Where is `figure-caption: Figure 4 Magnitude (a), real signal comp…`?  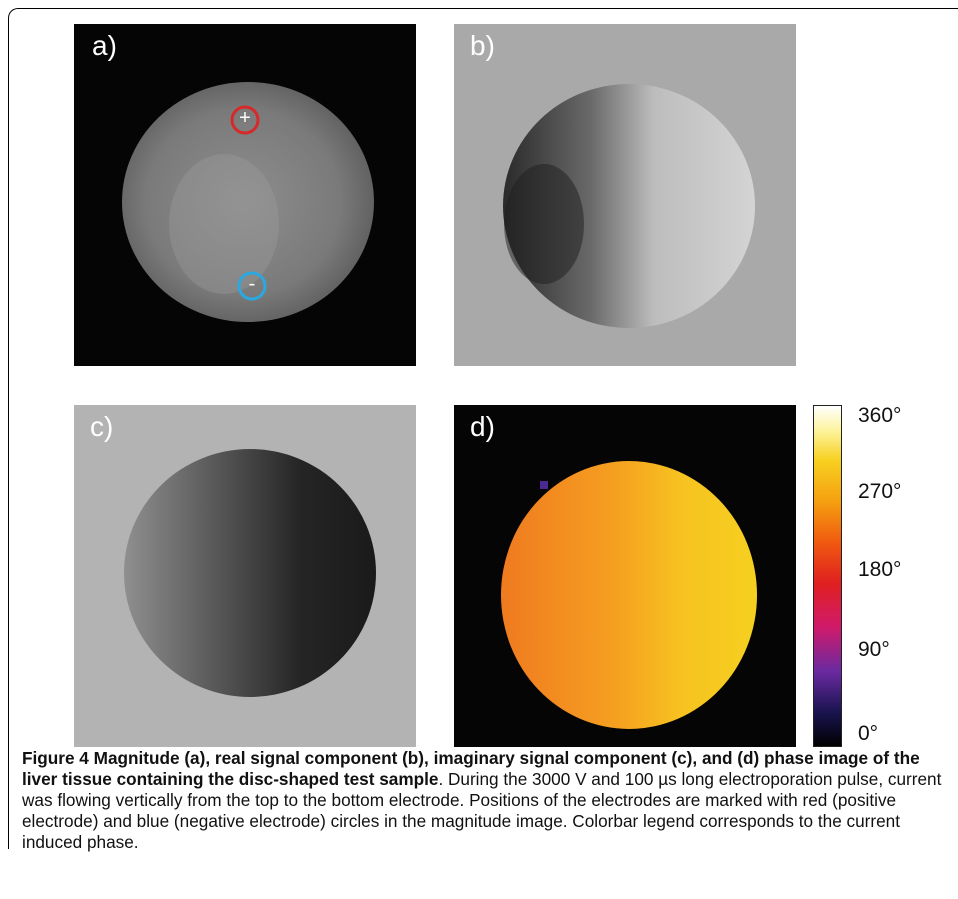
figure-caption: Figure 4 Magnitude (a), real signal comp… is located at coordinates (482, 800).